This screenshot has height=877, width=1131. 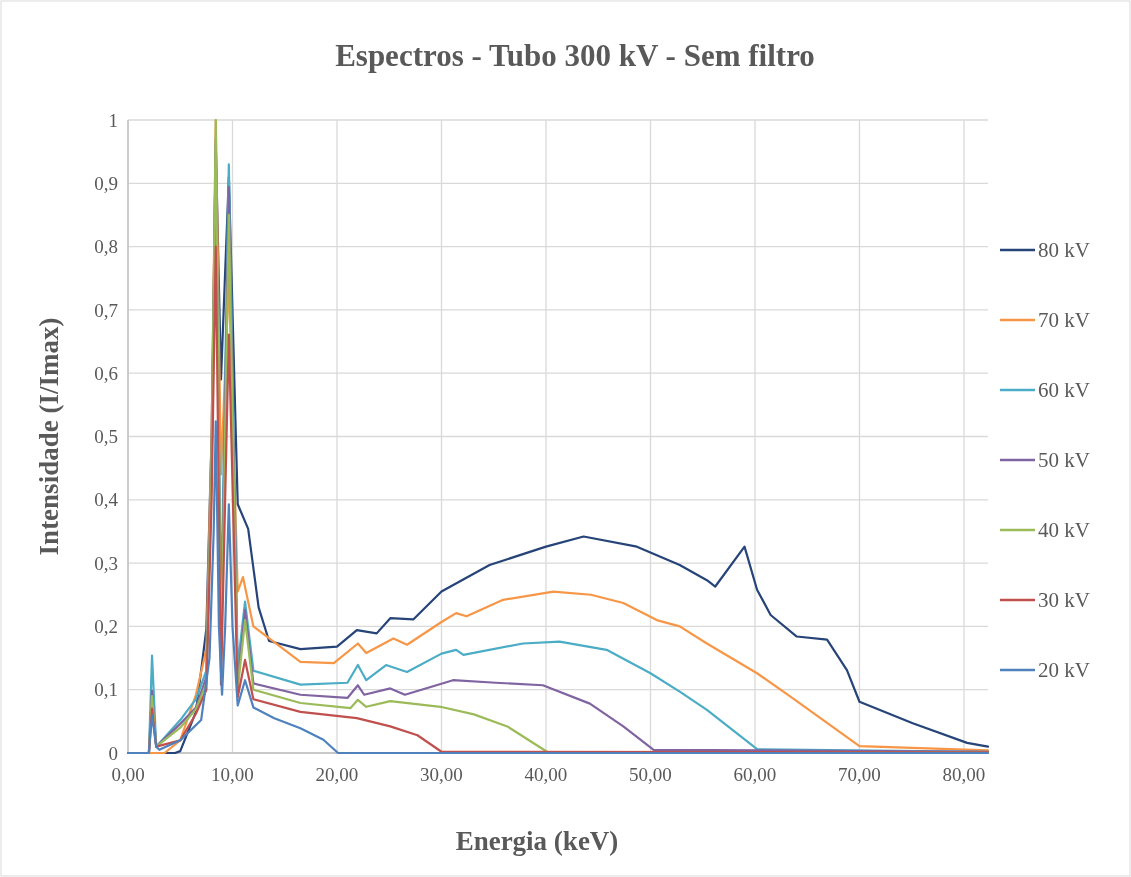 What do you see at coordinates (1064, 600) in the screenshot?
I see `legend-label: 30 kV` at bounding box center [1064, 600].